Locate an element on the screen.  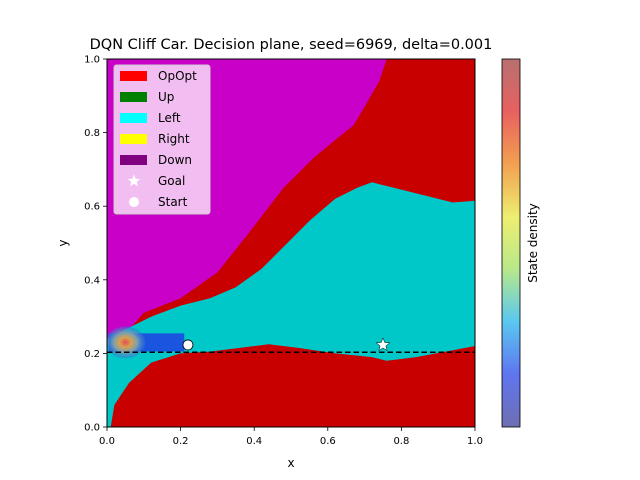
legend-label: Start is located at coordinates (173, 202).